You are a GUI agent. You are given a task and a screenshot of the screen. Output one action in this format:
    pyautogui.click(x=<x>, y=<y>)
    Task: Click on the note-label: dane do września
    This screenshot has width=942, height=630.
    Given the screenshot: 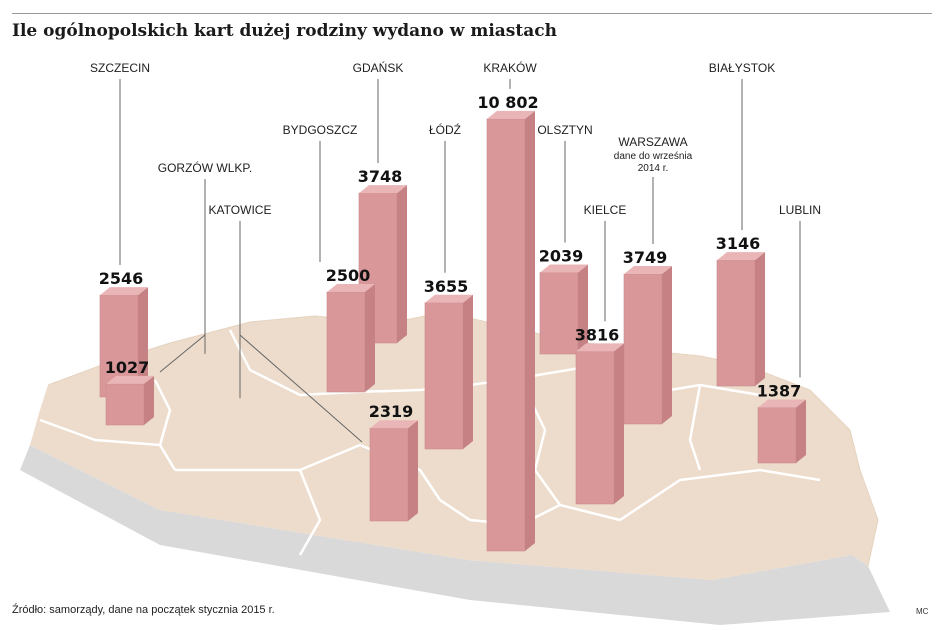 What is the action you would take?
    pyautogui.click(x=653, y=156)
    